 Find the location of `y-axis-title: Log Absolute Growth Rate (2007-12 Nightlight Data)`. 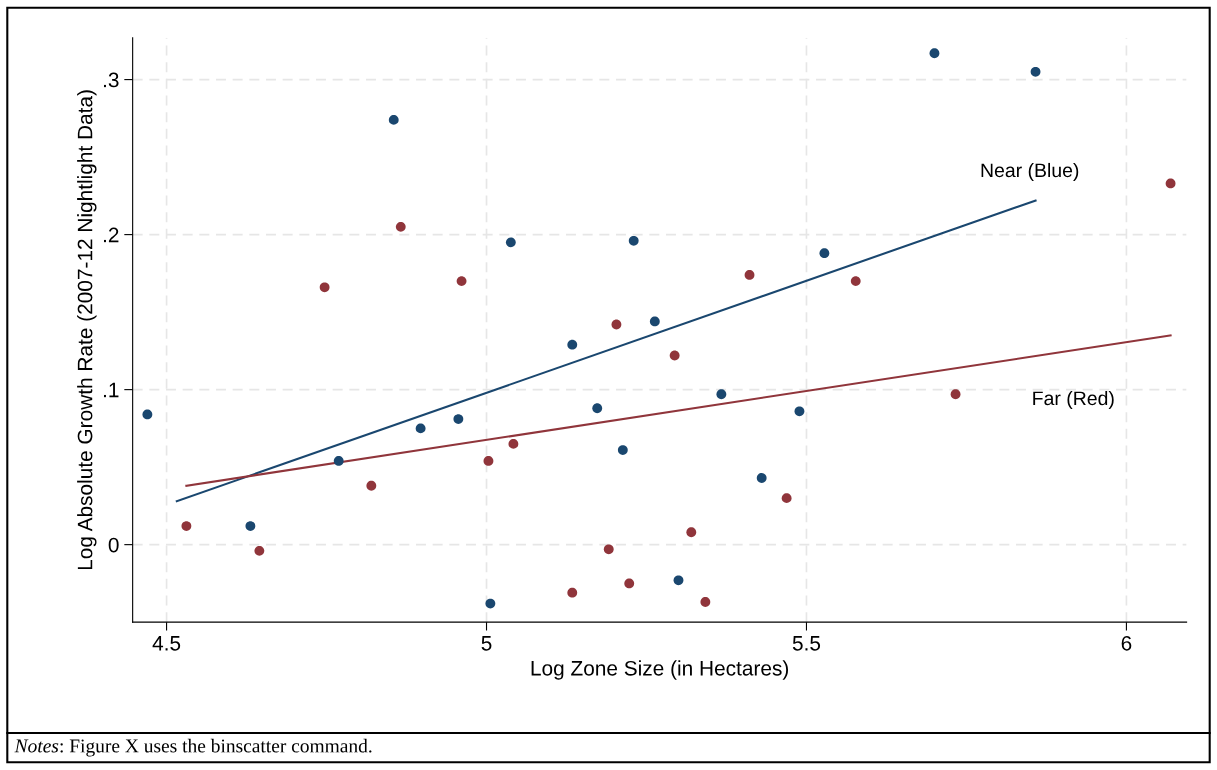

y-axis-title: Log Absolute Growth Rate (2007-12 Nightlight Data) is located at coordinates (87, 330).